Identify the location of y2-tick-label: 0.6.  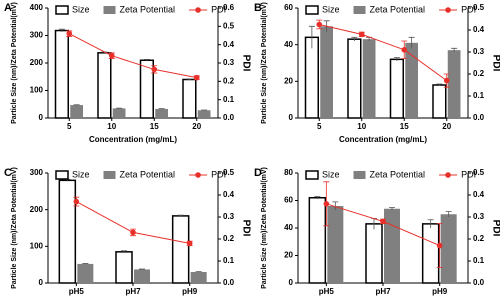
(229, 7).